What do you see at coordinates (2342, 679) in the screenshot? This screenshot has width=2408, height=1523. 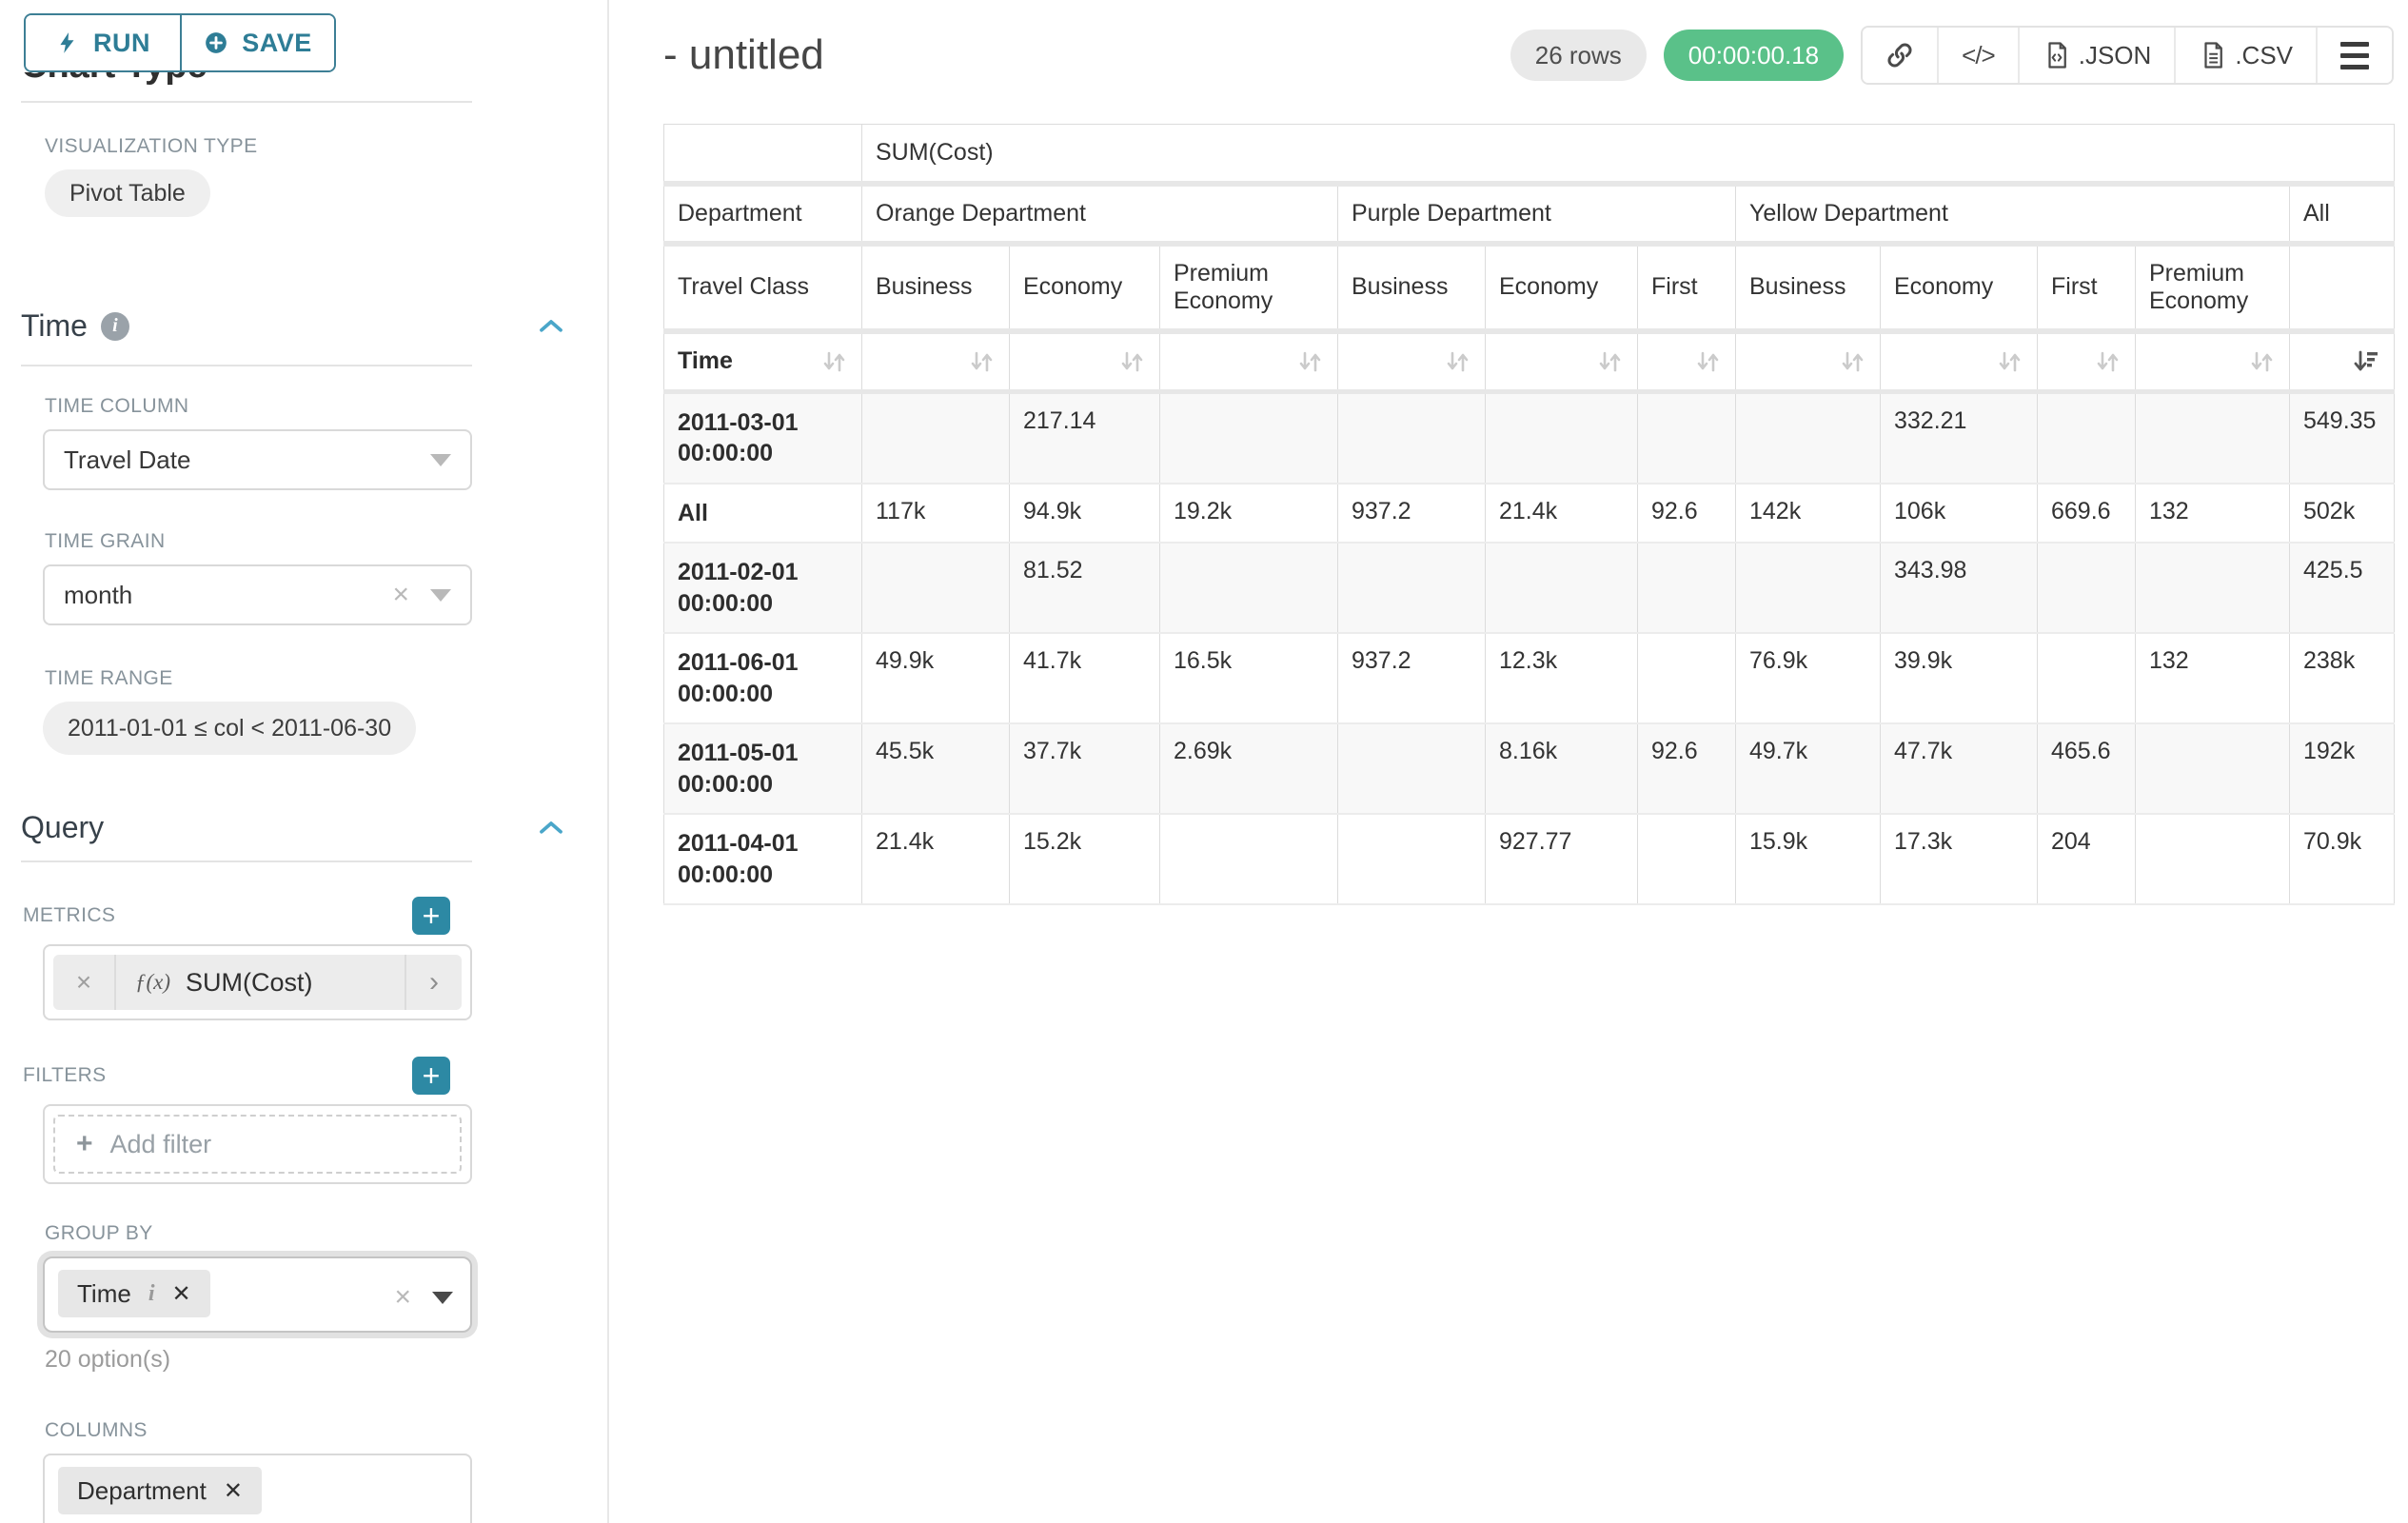 I see `pivot-value-cell: 238k` at bounding box center [2342, 679].